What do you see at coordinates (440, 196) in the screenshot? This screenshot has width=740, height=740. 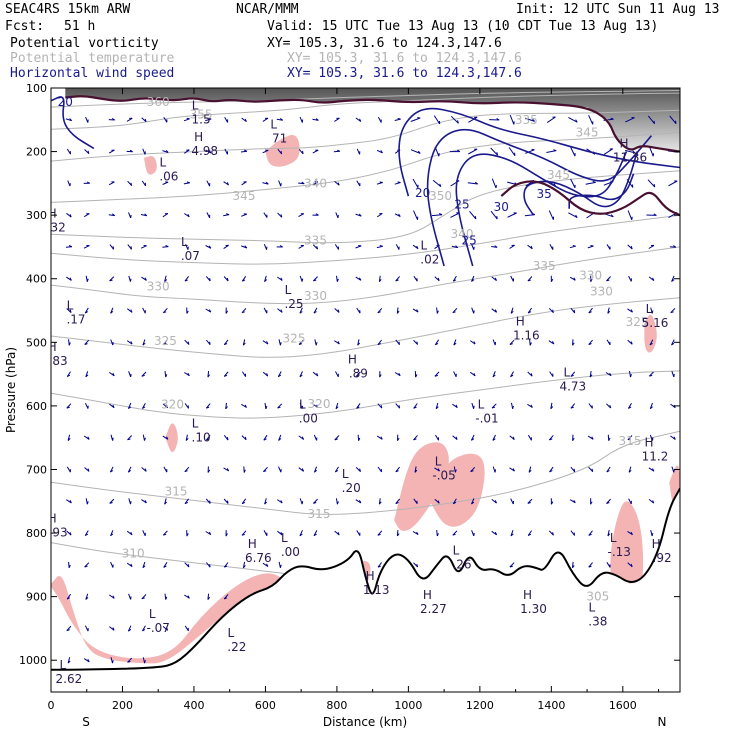 I see `theta-label-23: 350` at bounding box center [440, 196].